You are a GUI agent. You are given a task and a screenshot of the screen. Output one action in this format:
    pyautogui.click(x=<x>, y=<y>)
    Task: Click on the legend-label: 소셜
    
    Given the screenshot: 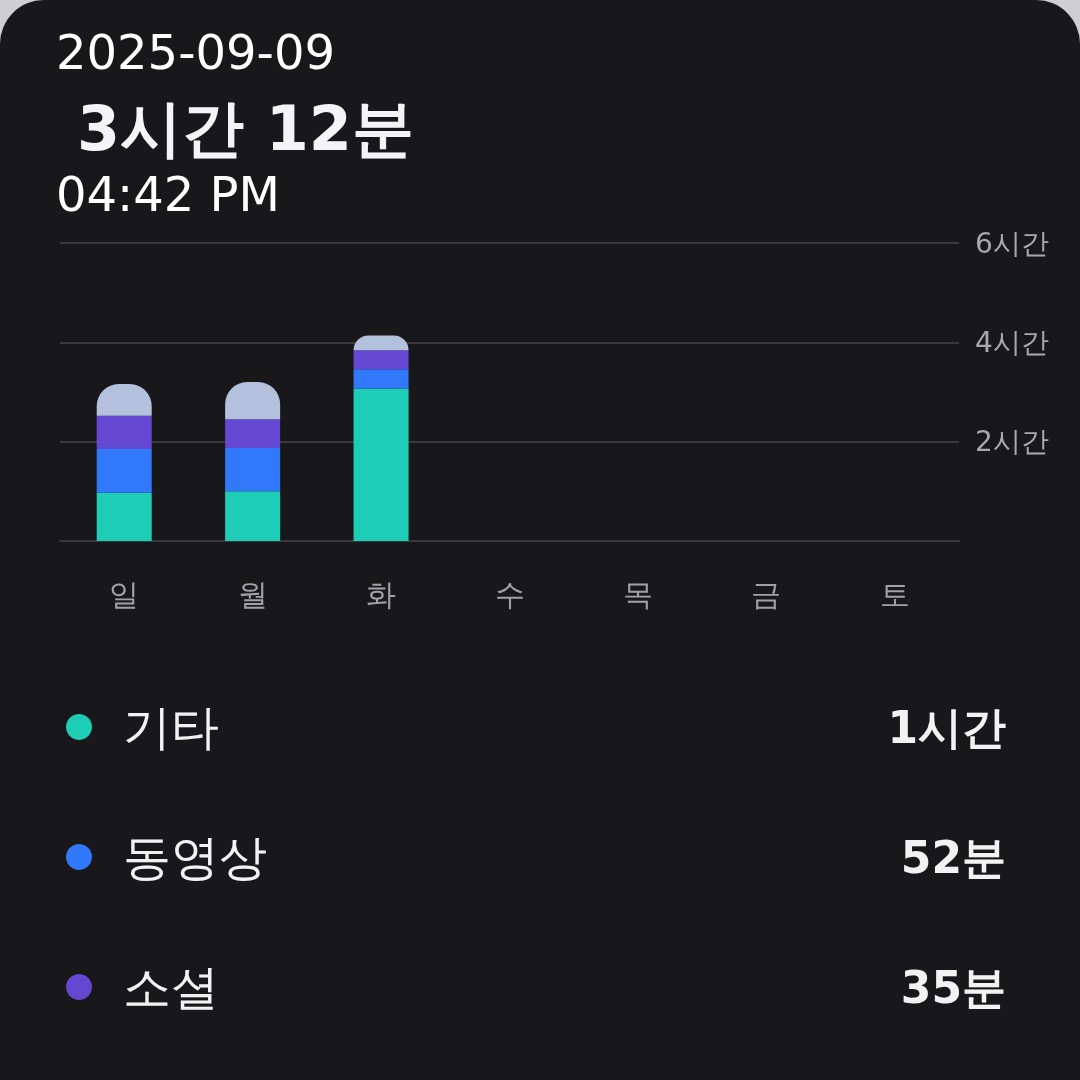 What is the action you would take?
    pyautogui.click(x=171, y=987)
    